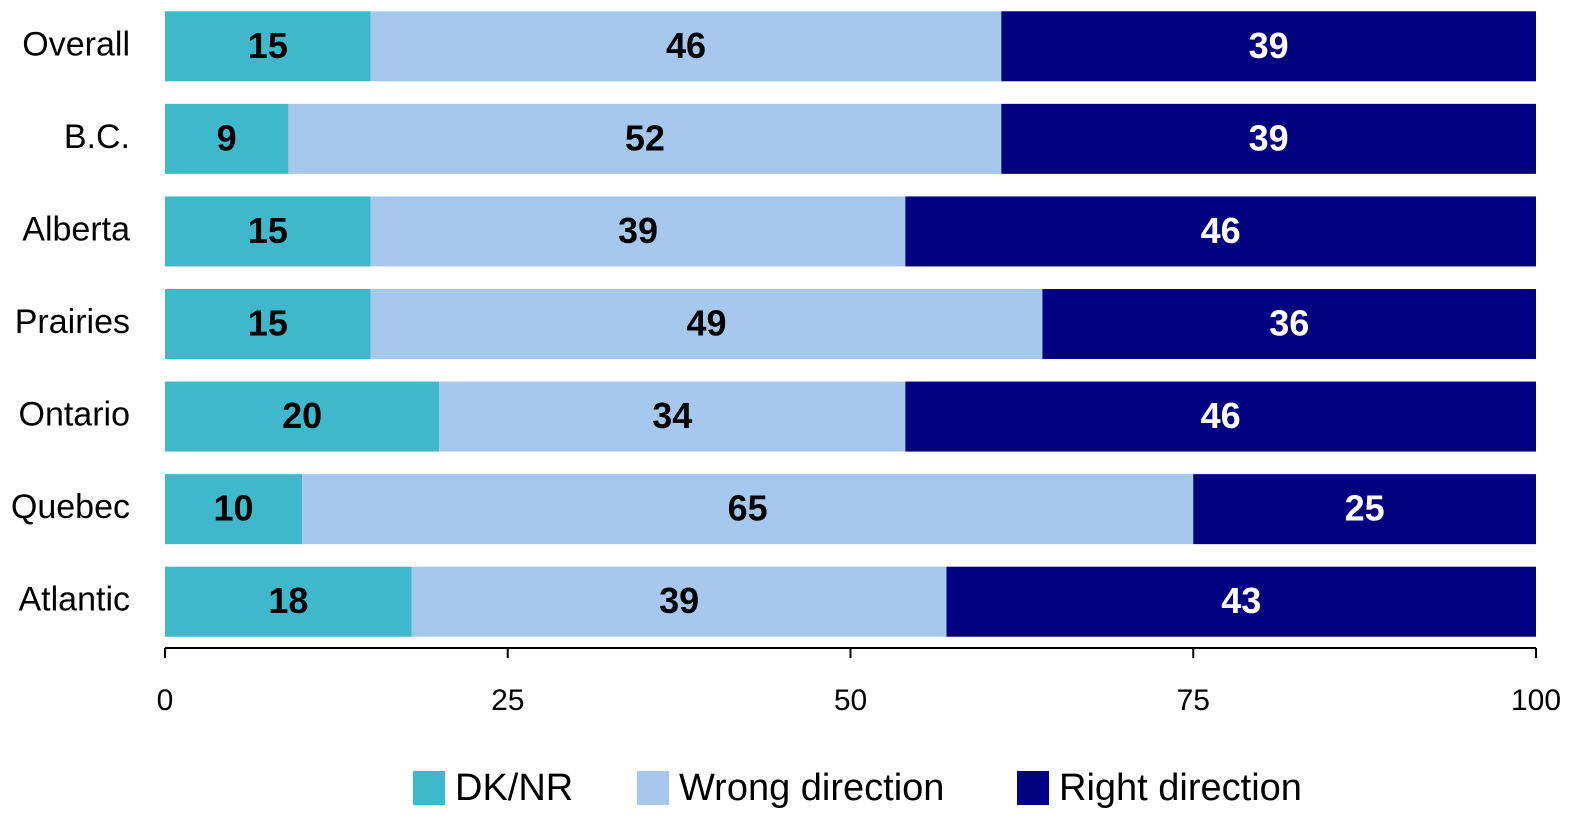  I want to click on data-label: 65, so click(748, 508).